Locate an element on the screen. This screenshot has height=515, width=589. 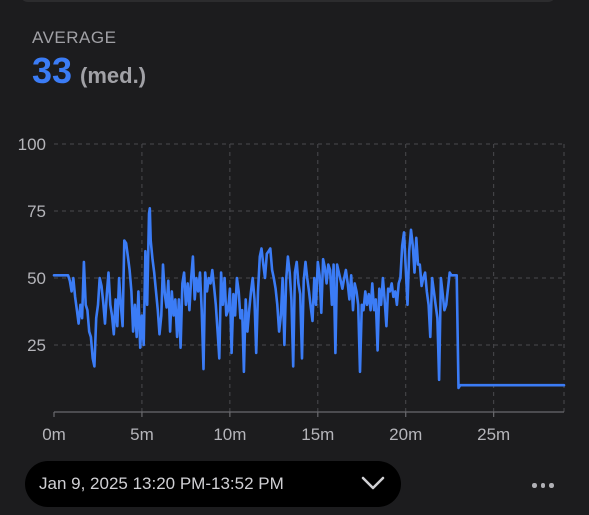
average-unit: (med.) is located at coordinates (113, 75).